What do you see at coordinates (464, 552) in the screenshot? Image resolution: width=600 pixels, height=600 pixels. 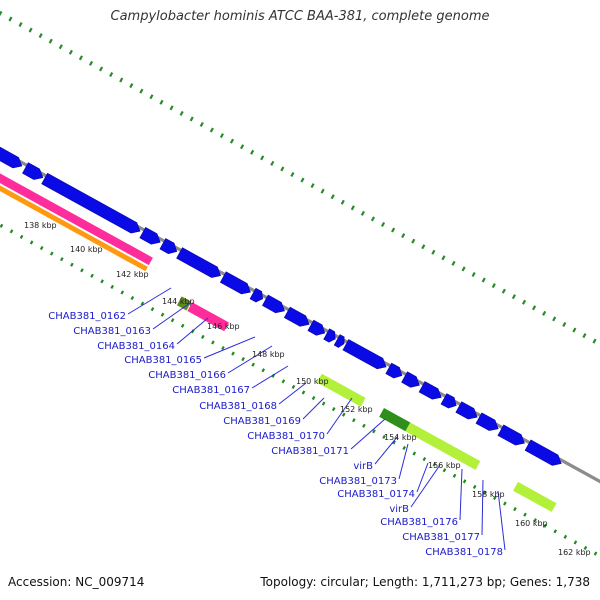 I see `gene-label: CHAB381_0178` at bounding box center [464, 552].